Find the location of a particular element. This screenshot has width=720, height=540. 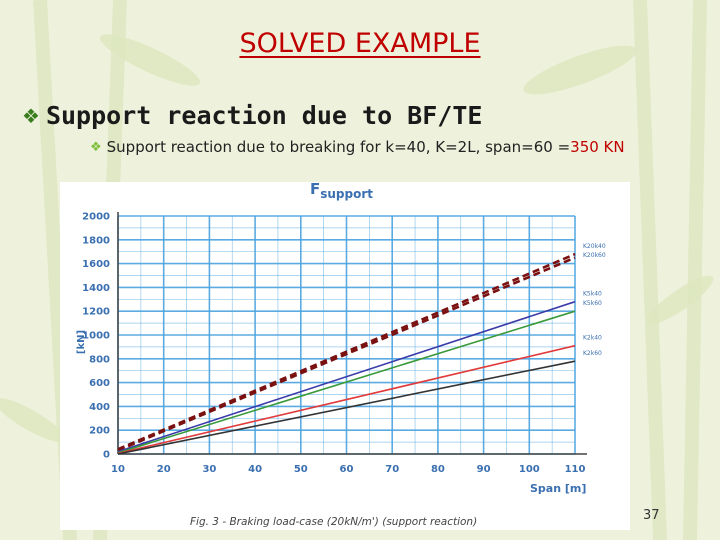

bullet-level1-text: Support reaction due to BF/TE is located at coordinates (264, 115).